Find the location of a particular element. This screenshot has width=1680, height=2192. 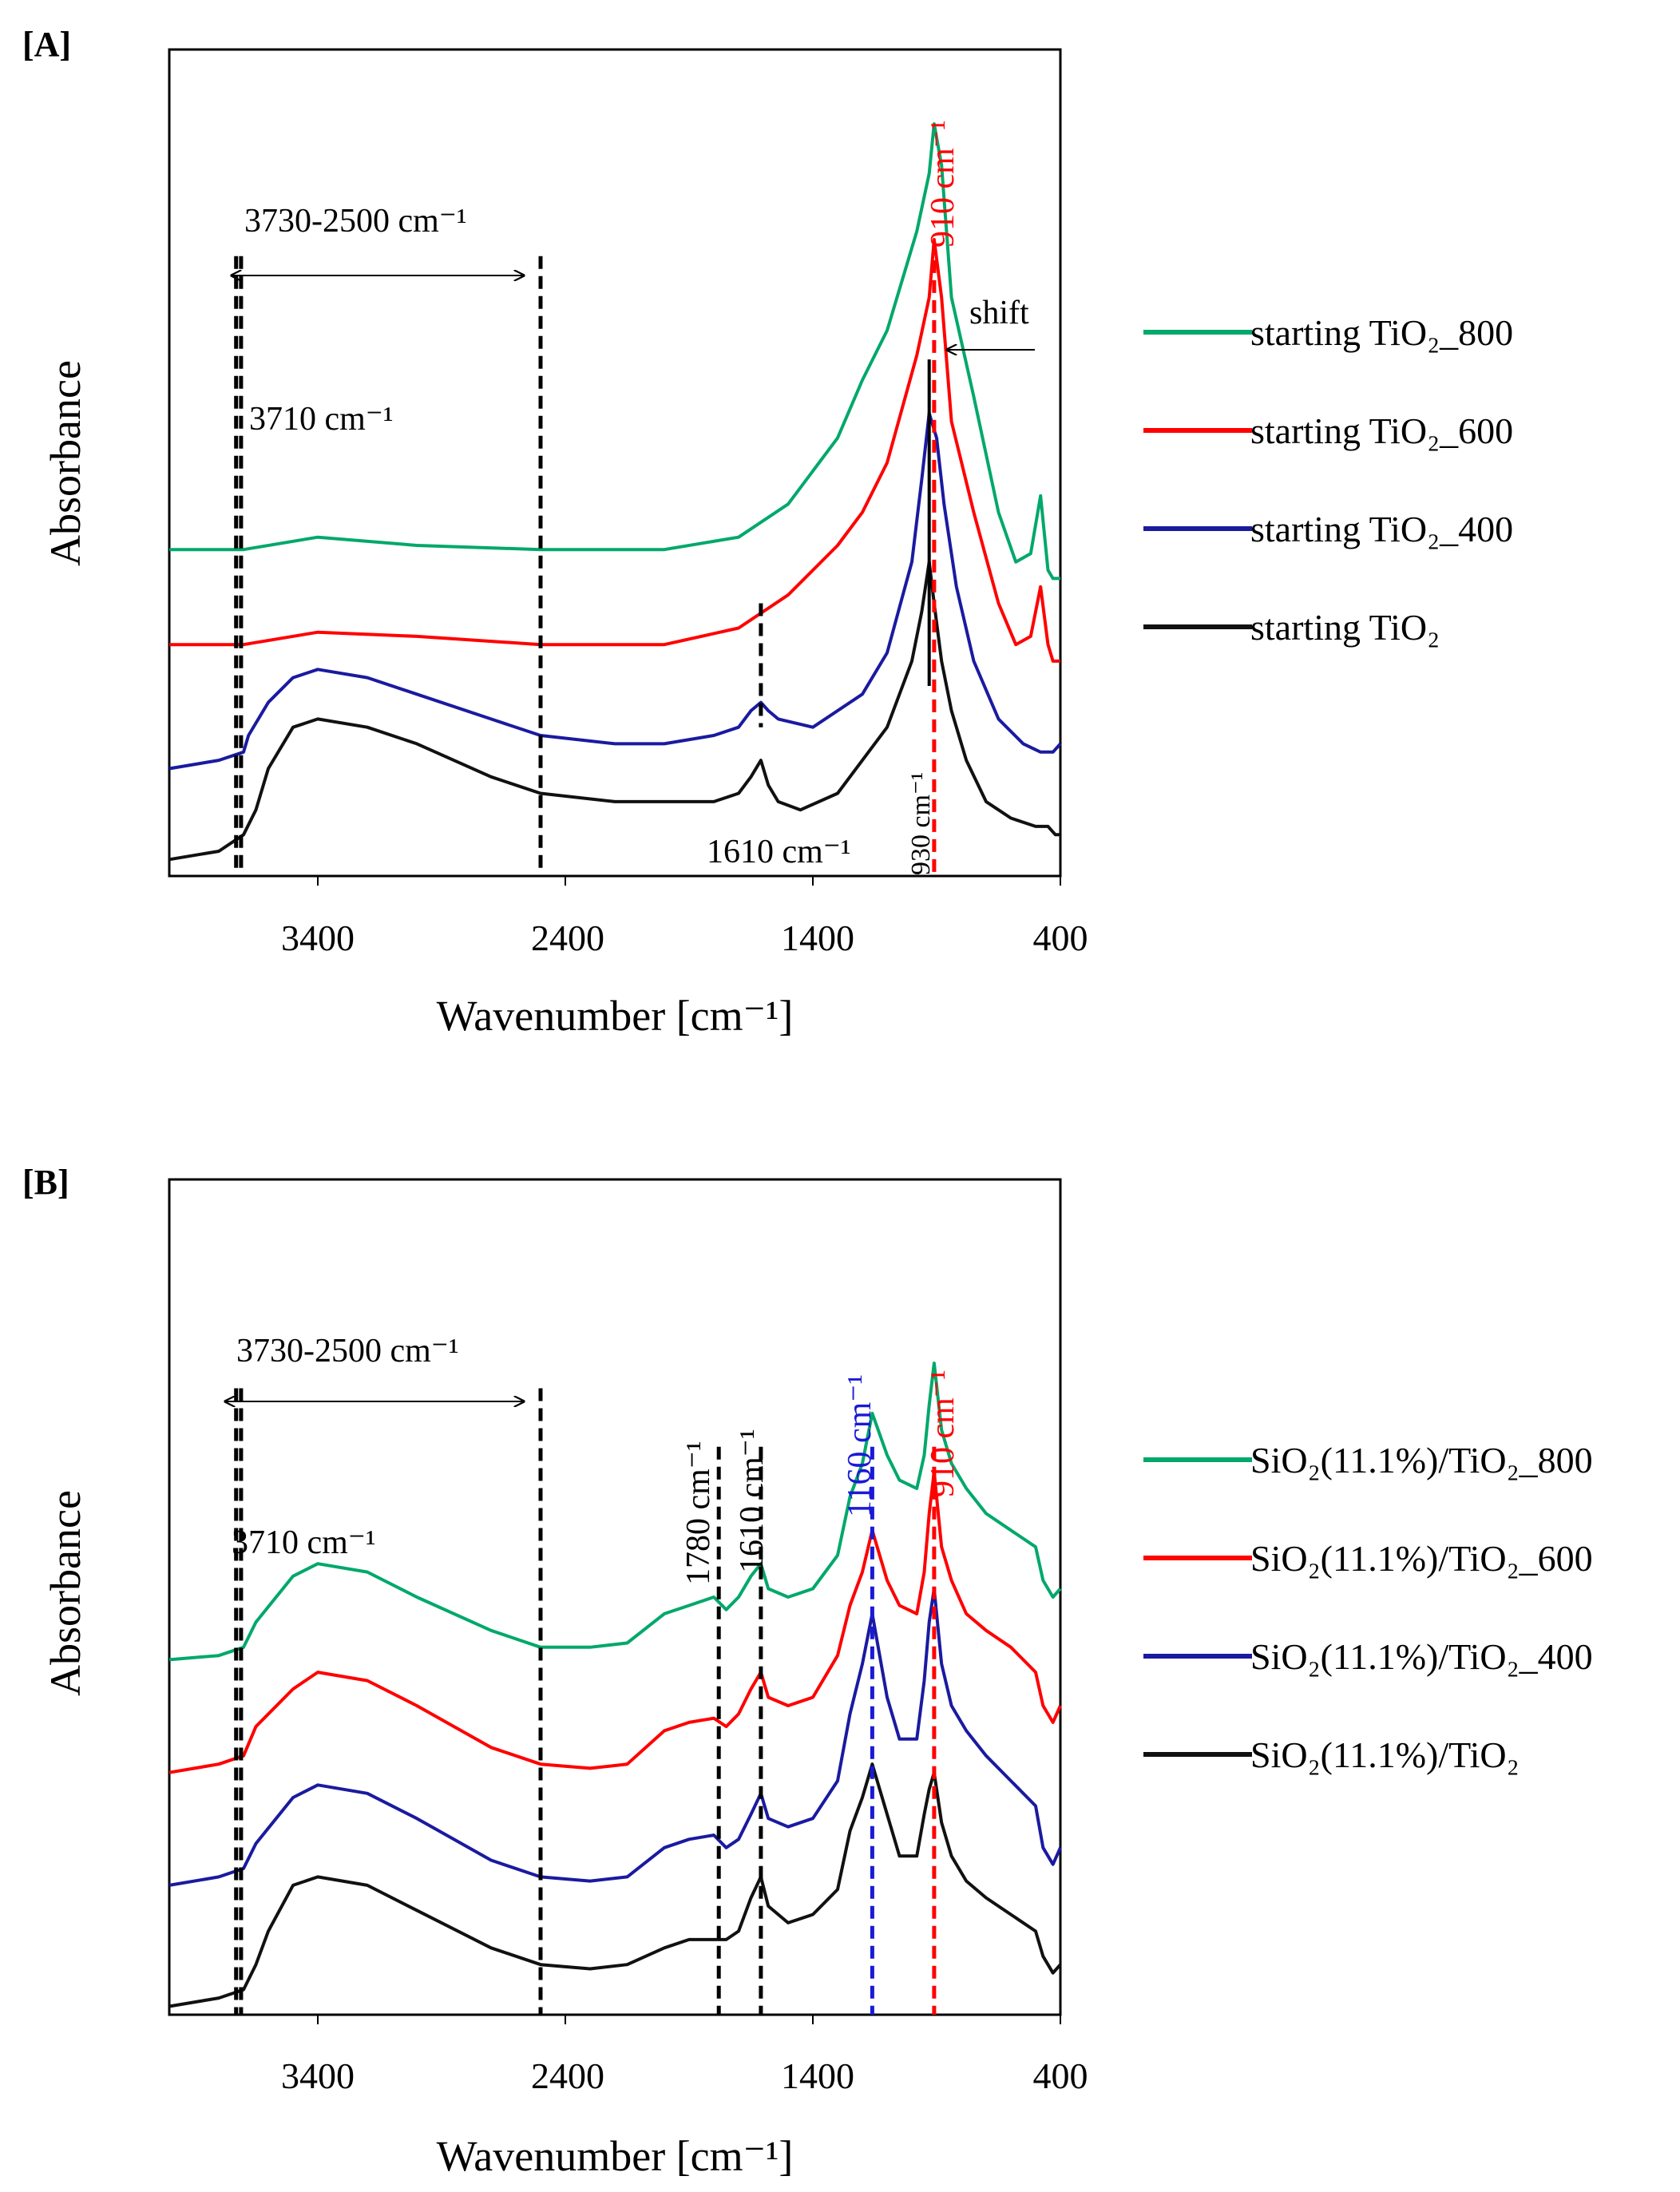

legend-label: starting TiO₂ is located at coordinates (1345, 627).